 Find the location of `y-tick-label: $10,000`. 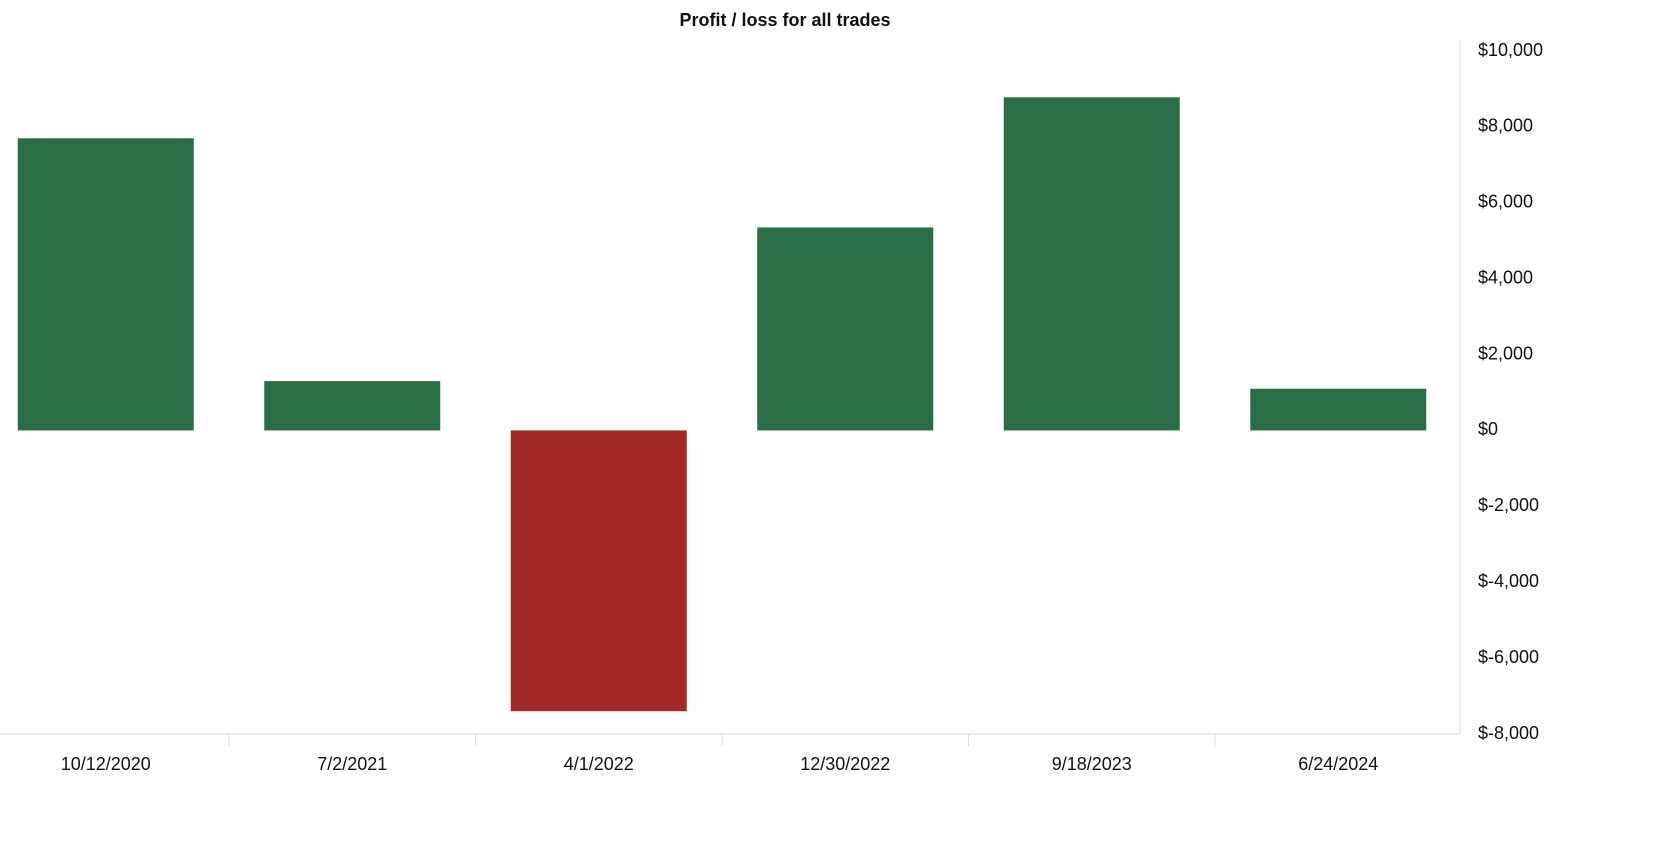

y-tick-label: $10,000 is located at coordinates (1510, 50).